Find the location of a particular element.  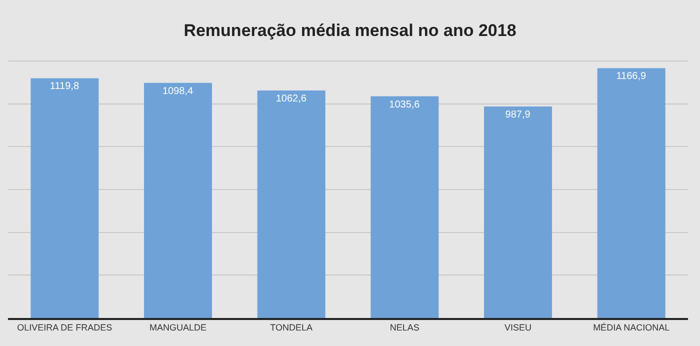

data-label: 1062,6 is located at coordinates (291, 98).